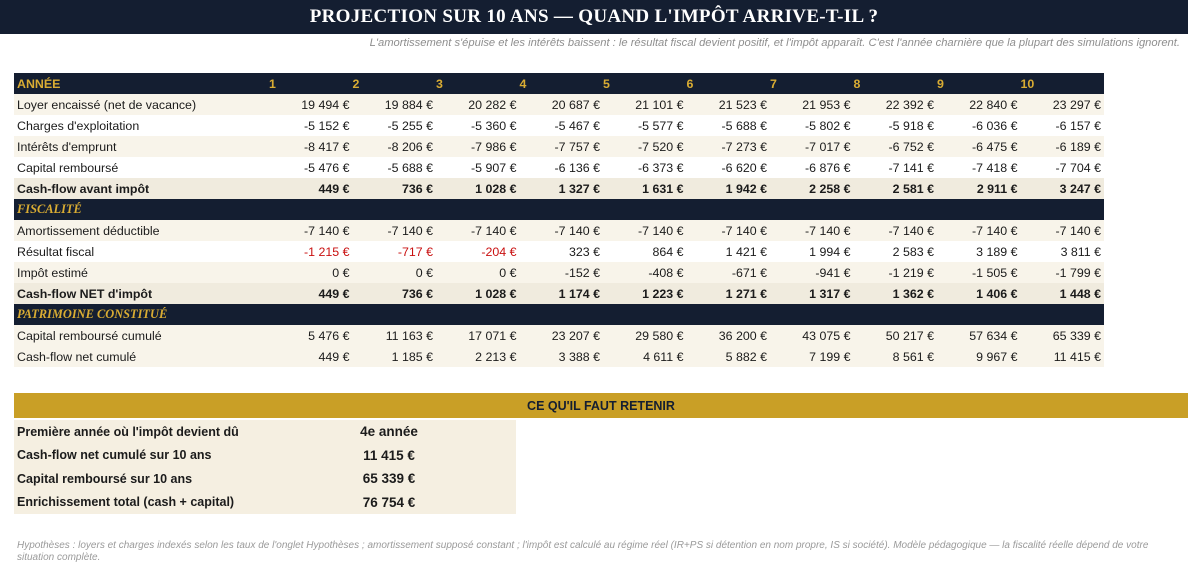 The image size is (1188, 574). Describe the element at coordinates (311, 272) in the screenshot. I see `value-cell: 0 €` at that location.